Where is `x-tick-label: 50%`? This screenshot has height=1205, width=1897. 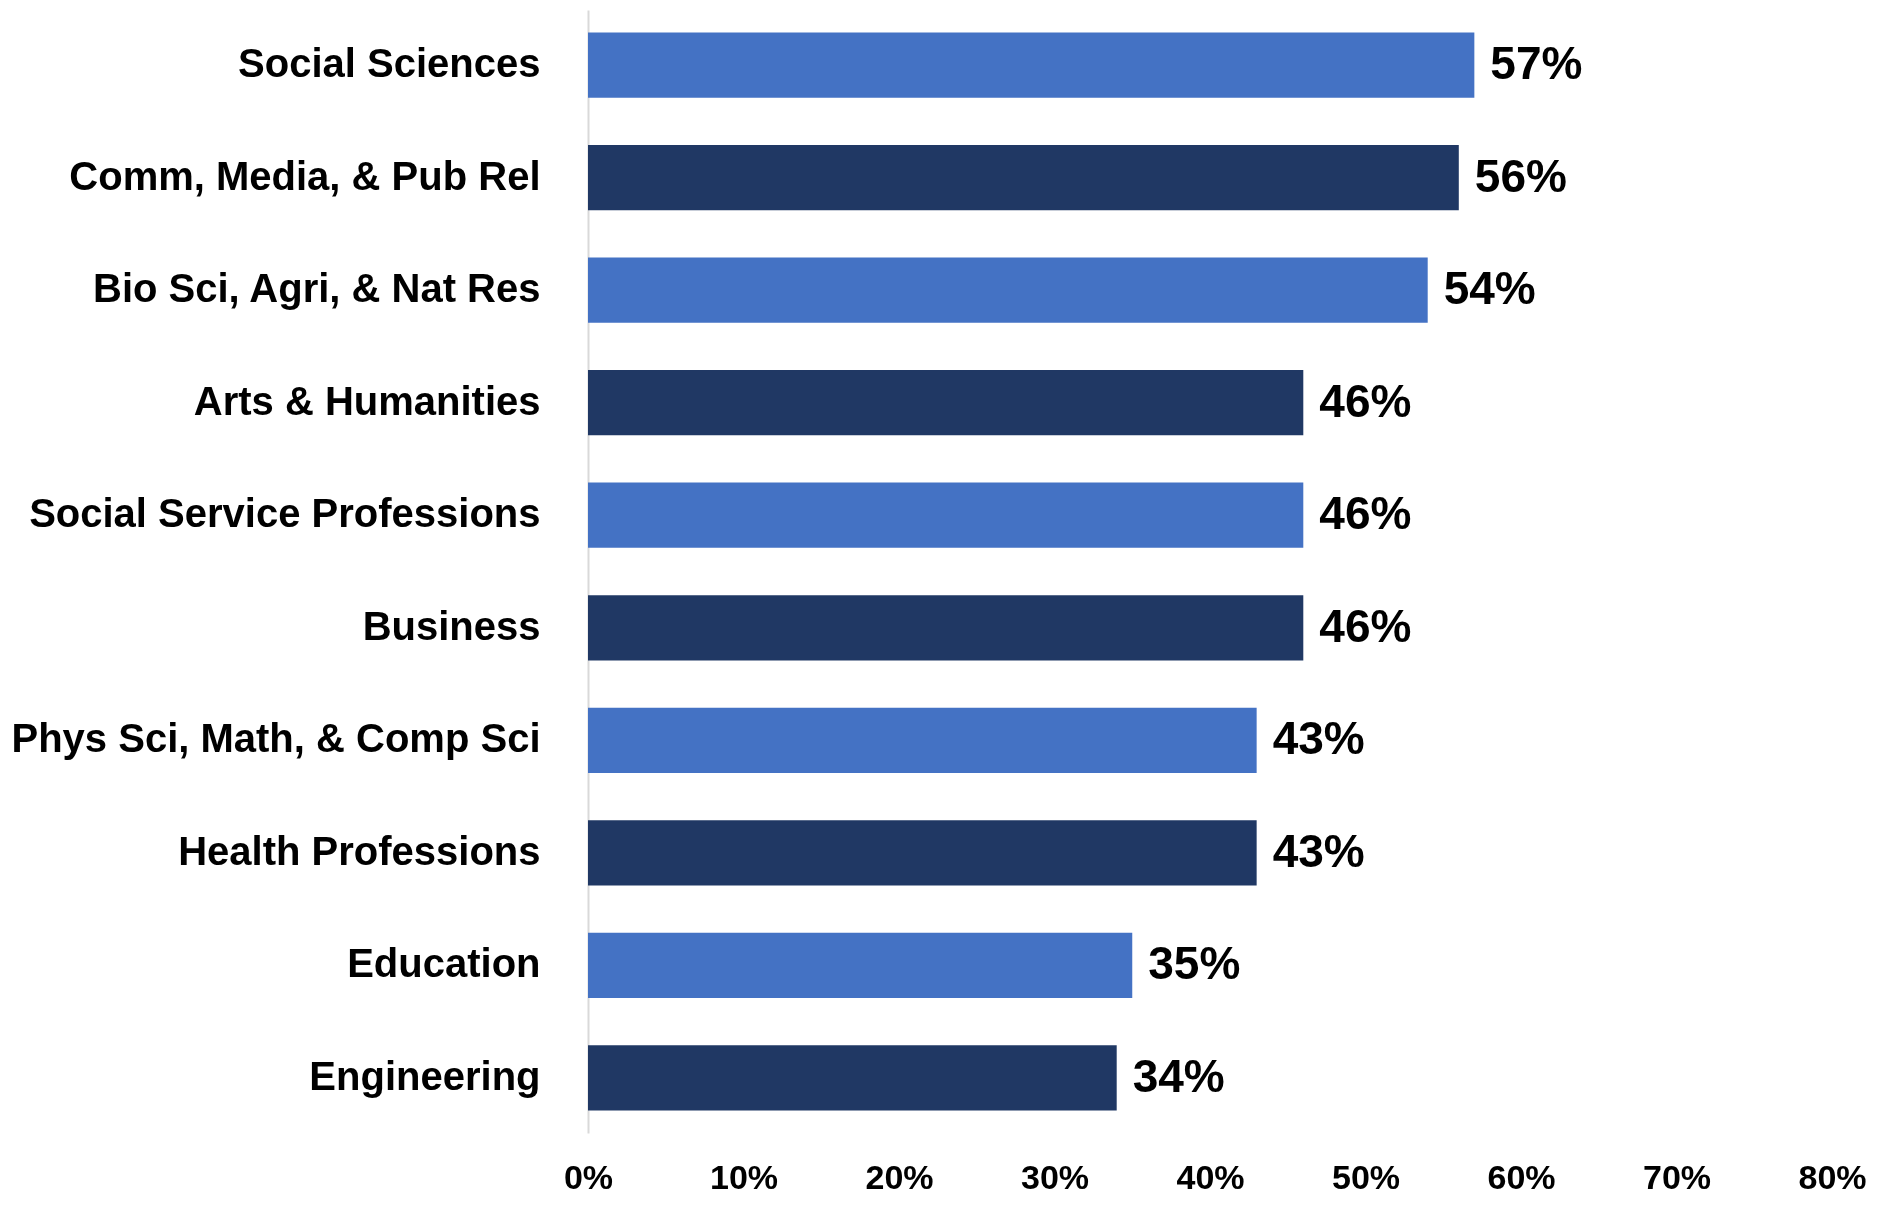 x-tick-label: 50% is located at coordinates (1366, 1176).